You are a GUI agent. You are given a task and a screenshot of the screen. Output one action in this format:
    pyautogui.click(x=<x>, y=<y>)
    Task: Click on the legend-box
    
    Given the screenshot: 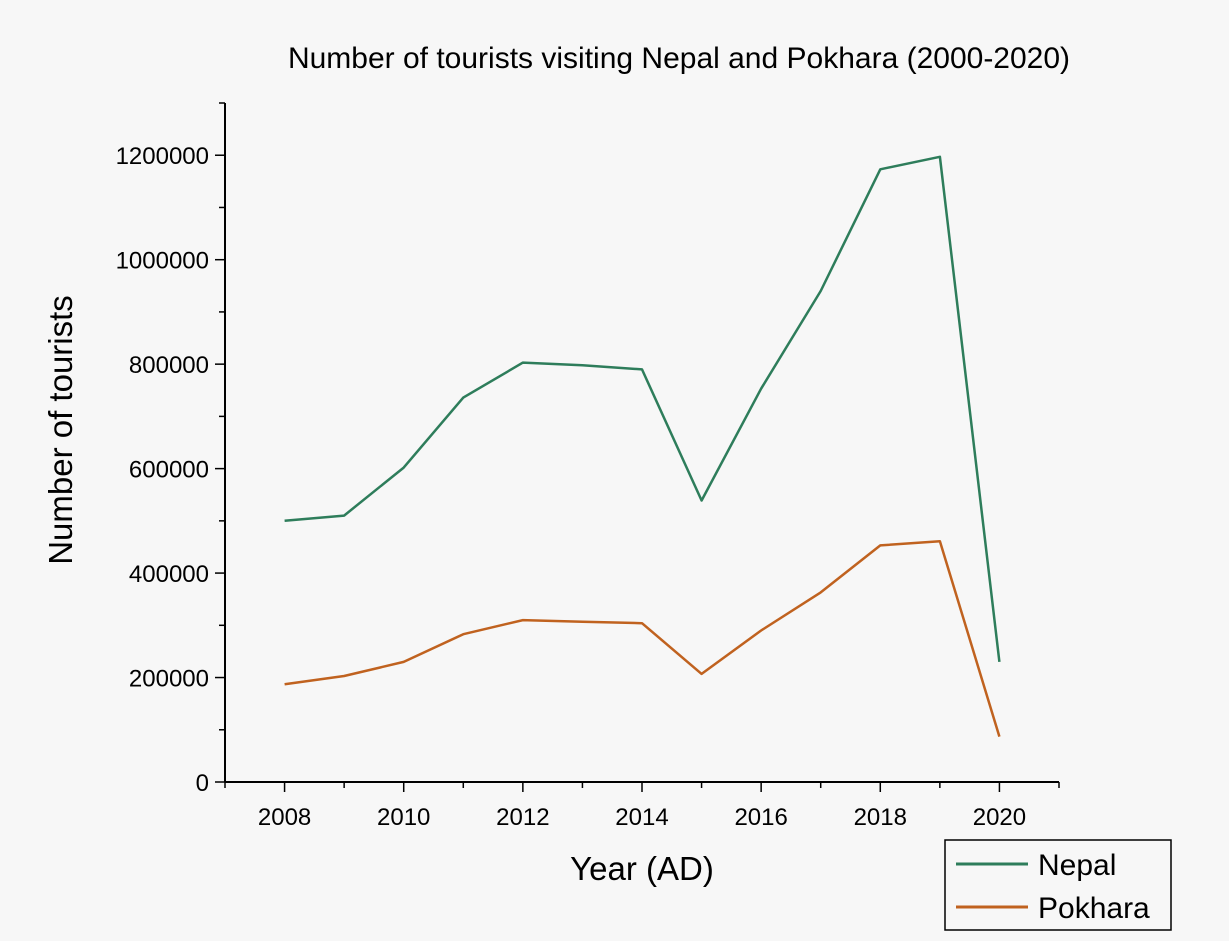 What is the action you would take?
    pyautogui.click(x=1058, y=885)
    